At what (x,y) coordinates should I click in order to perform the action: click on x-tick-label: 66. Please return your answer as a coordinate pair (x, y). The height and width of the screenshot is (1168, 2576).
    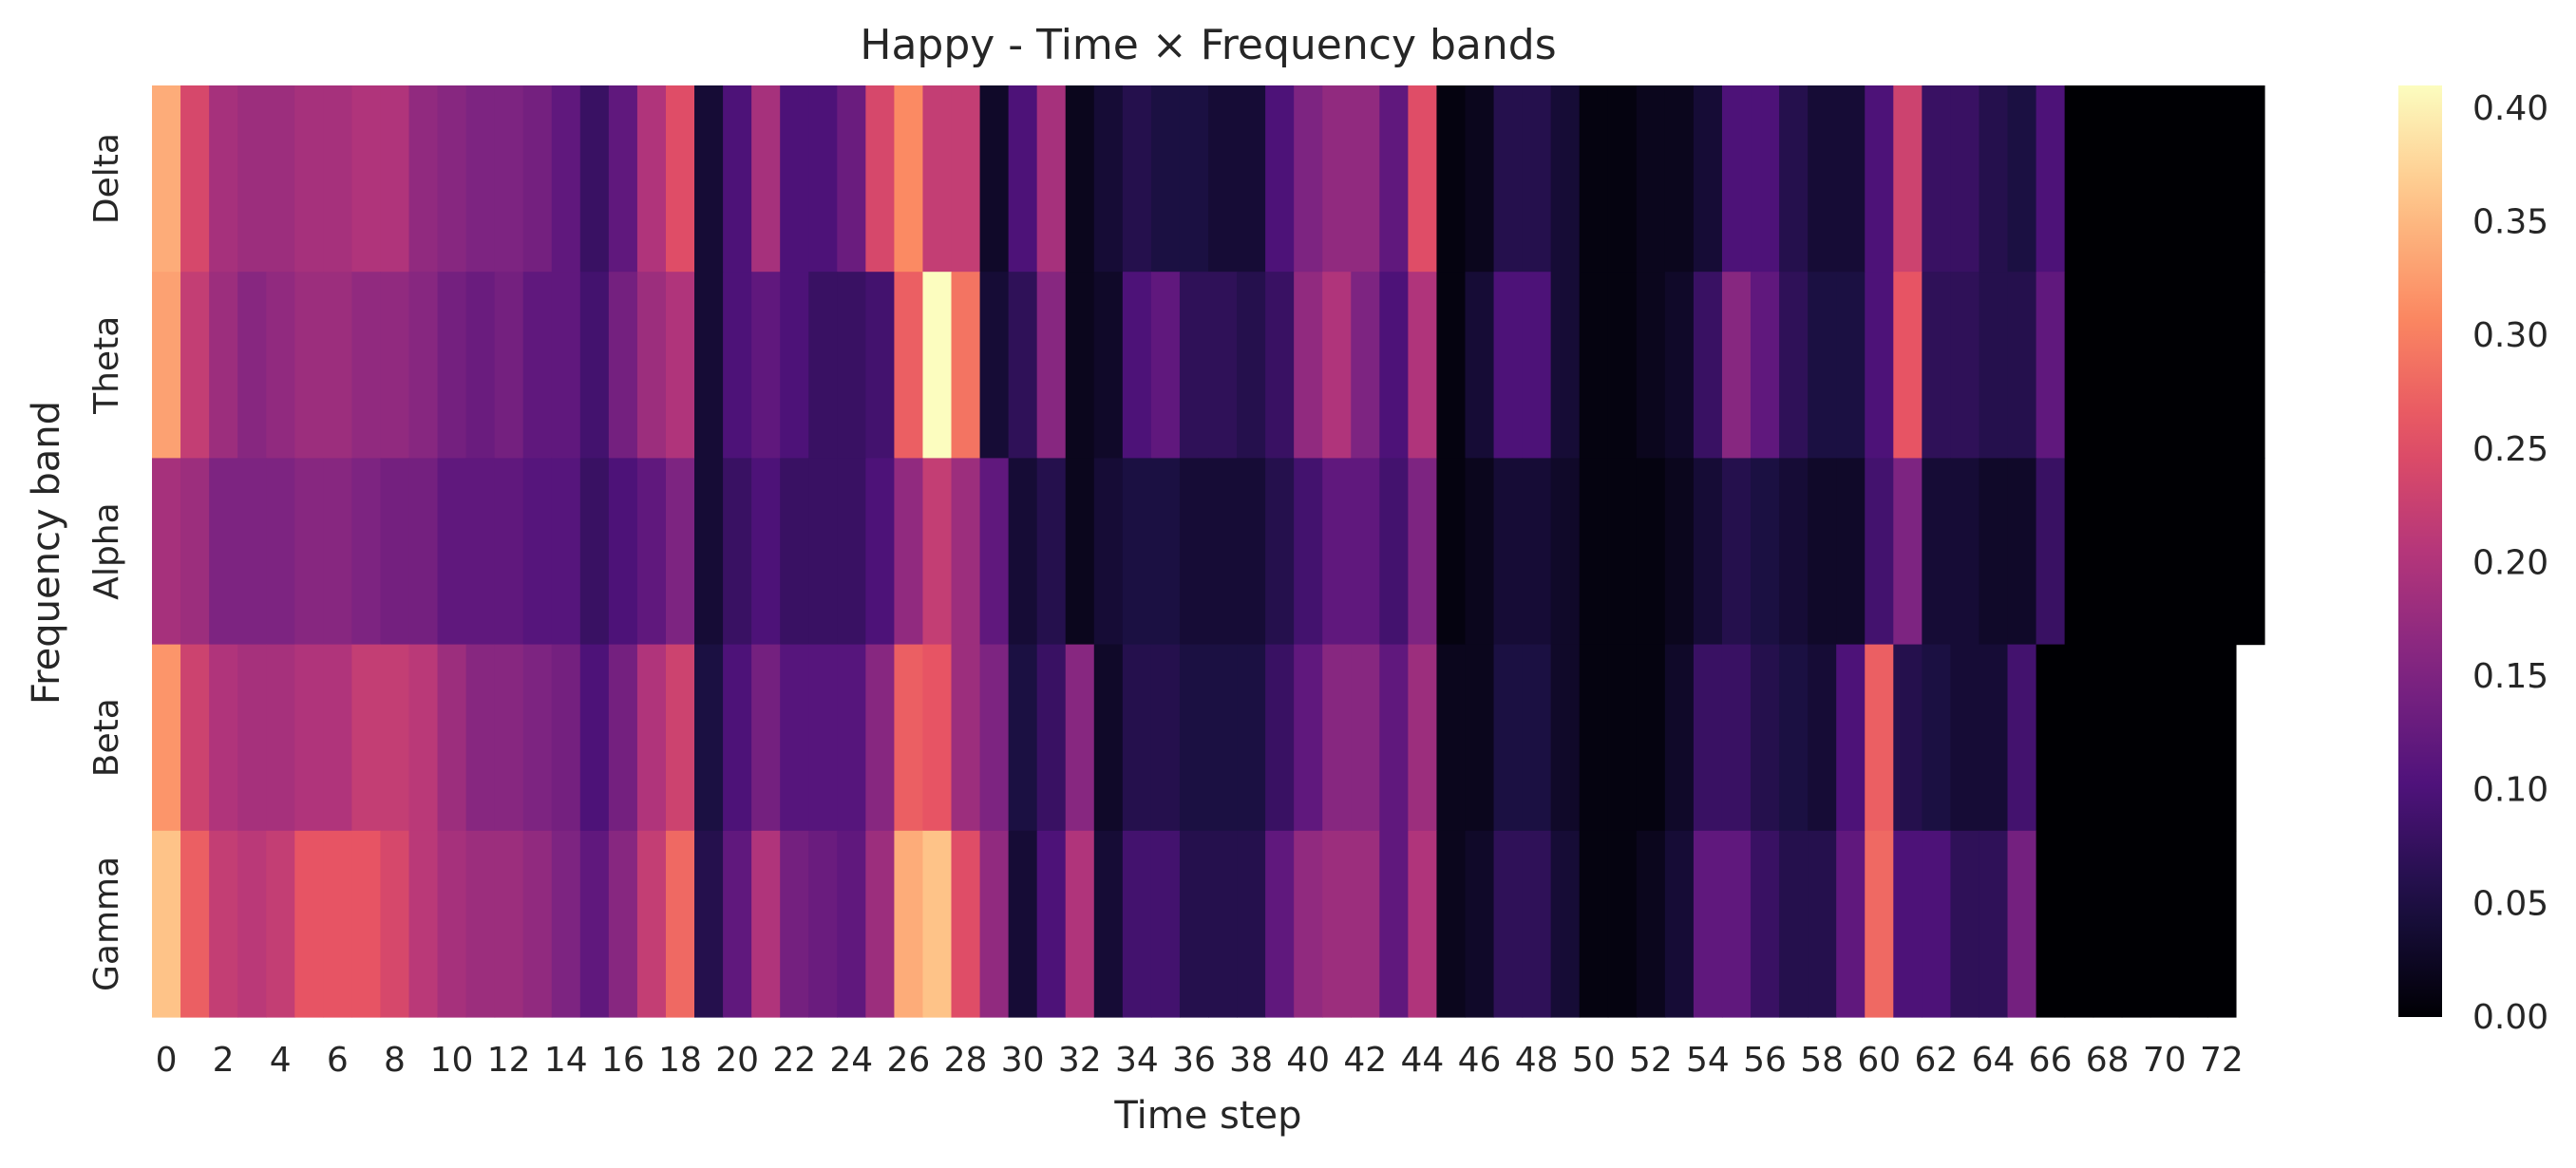
    Looking at the image, I should click on (2051, 1060).